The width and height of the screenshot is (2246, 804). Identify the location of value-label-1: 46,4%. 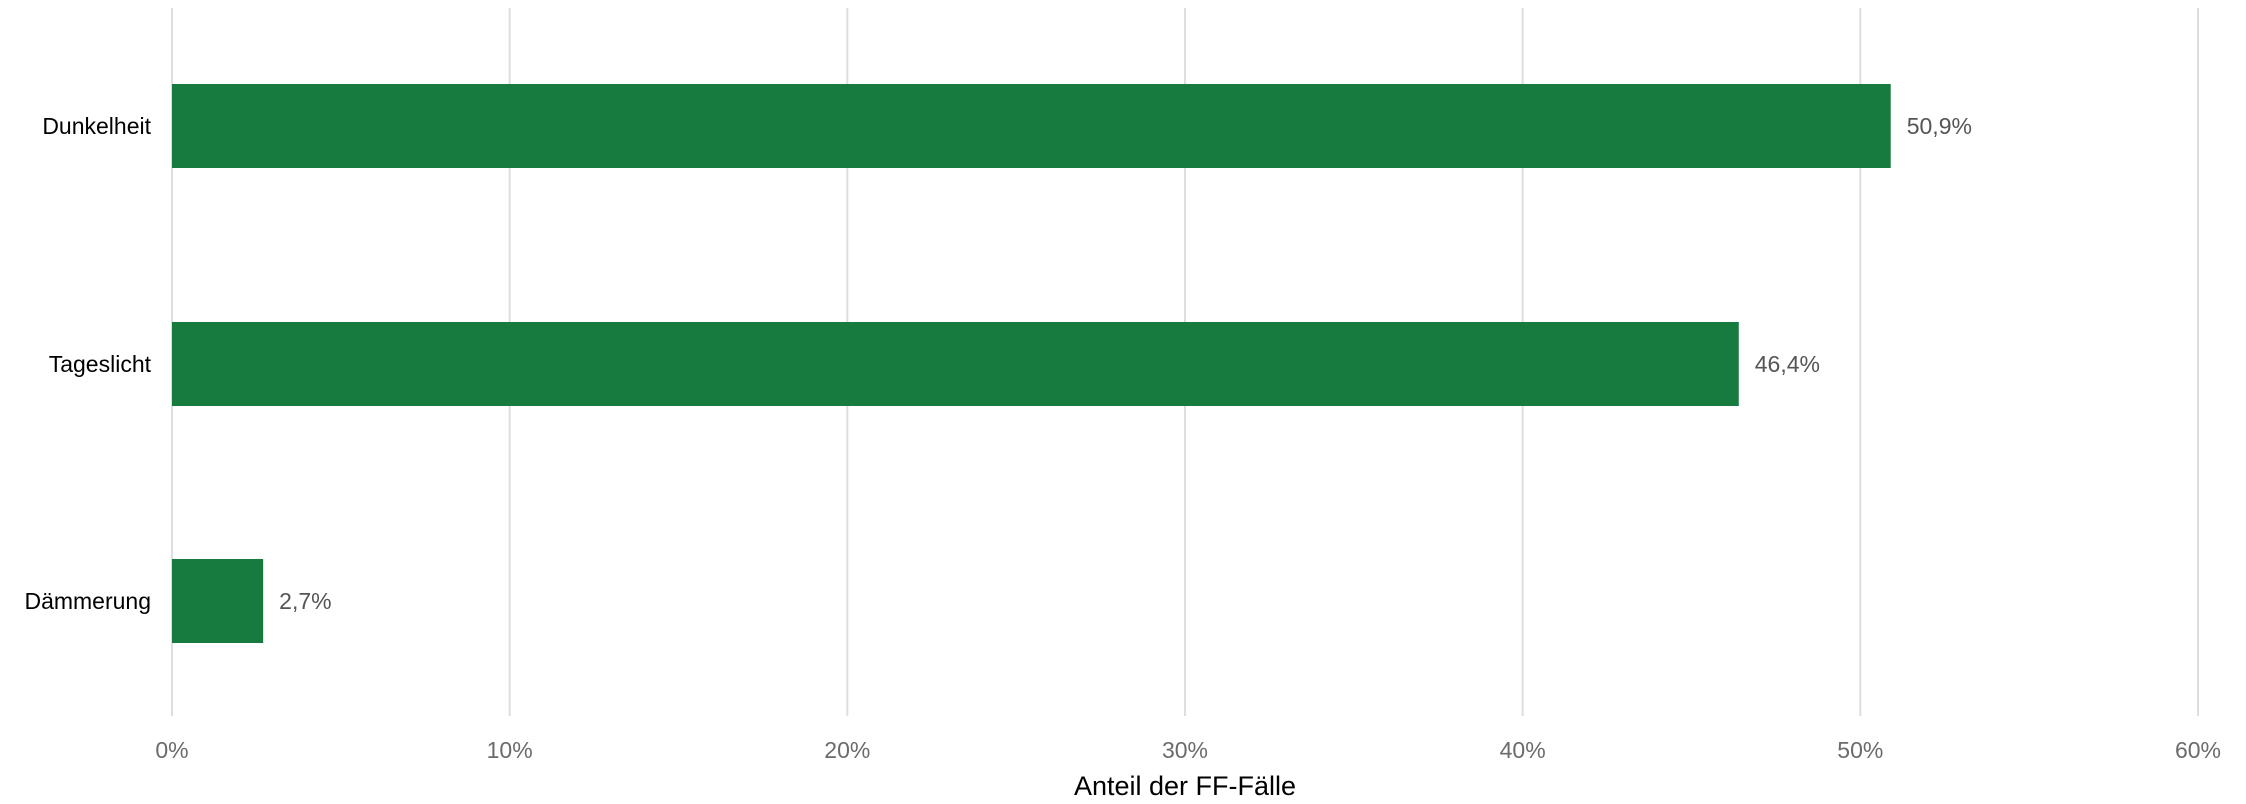
(1787, 364).